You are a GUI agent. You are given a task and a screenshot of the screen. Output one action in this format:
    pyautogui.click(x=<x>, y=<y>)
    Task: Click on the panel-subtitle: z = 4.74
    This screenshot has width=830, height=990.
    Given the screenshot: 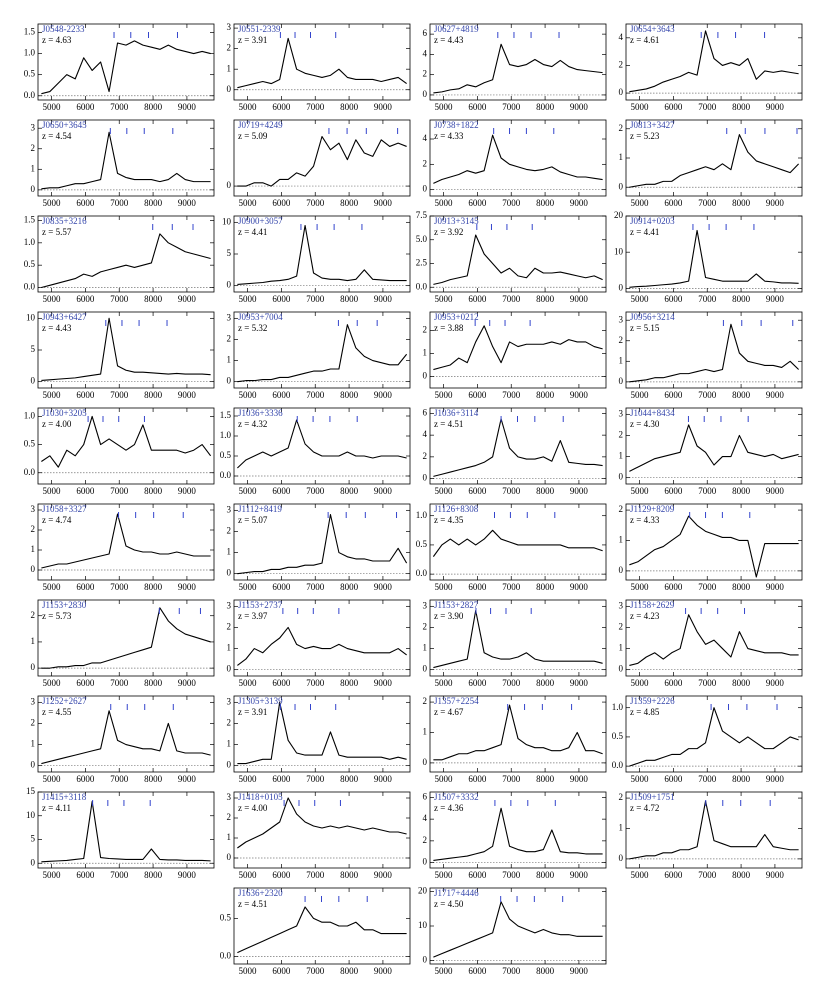 What is the action you would take?
    pyautogui.click(x=57, y=520)
    